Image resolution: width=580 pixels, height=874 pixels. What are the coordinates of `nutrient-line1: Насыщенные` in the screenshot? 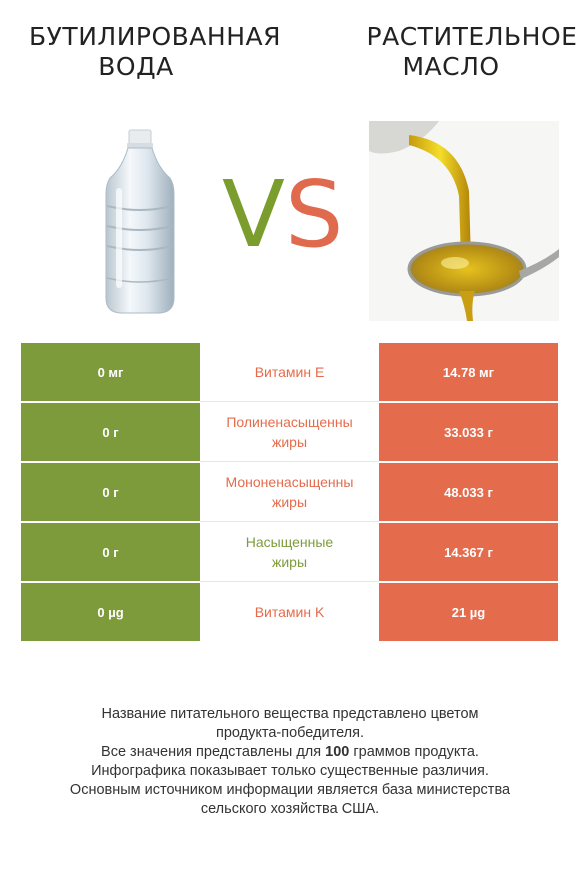 It's located at (289, 542).